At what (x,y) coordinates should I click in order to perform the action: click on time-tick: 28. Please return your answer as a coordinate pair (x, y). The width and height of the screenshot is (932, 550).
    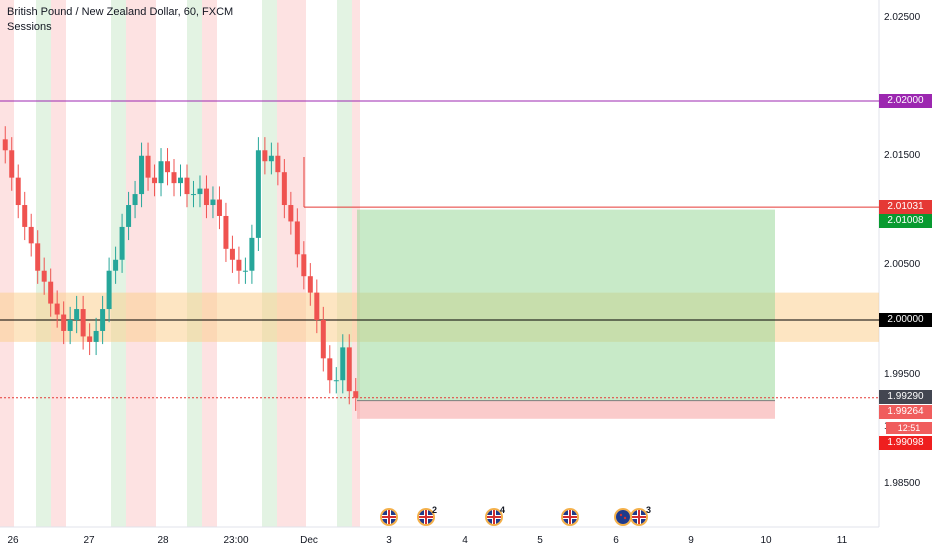
    Looking at the image, I should click on (163, 540).